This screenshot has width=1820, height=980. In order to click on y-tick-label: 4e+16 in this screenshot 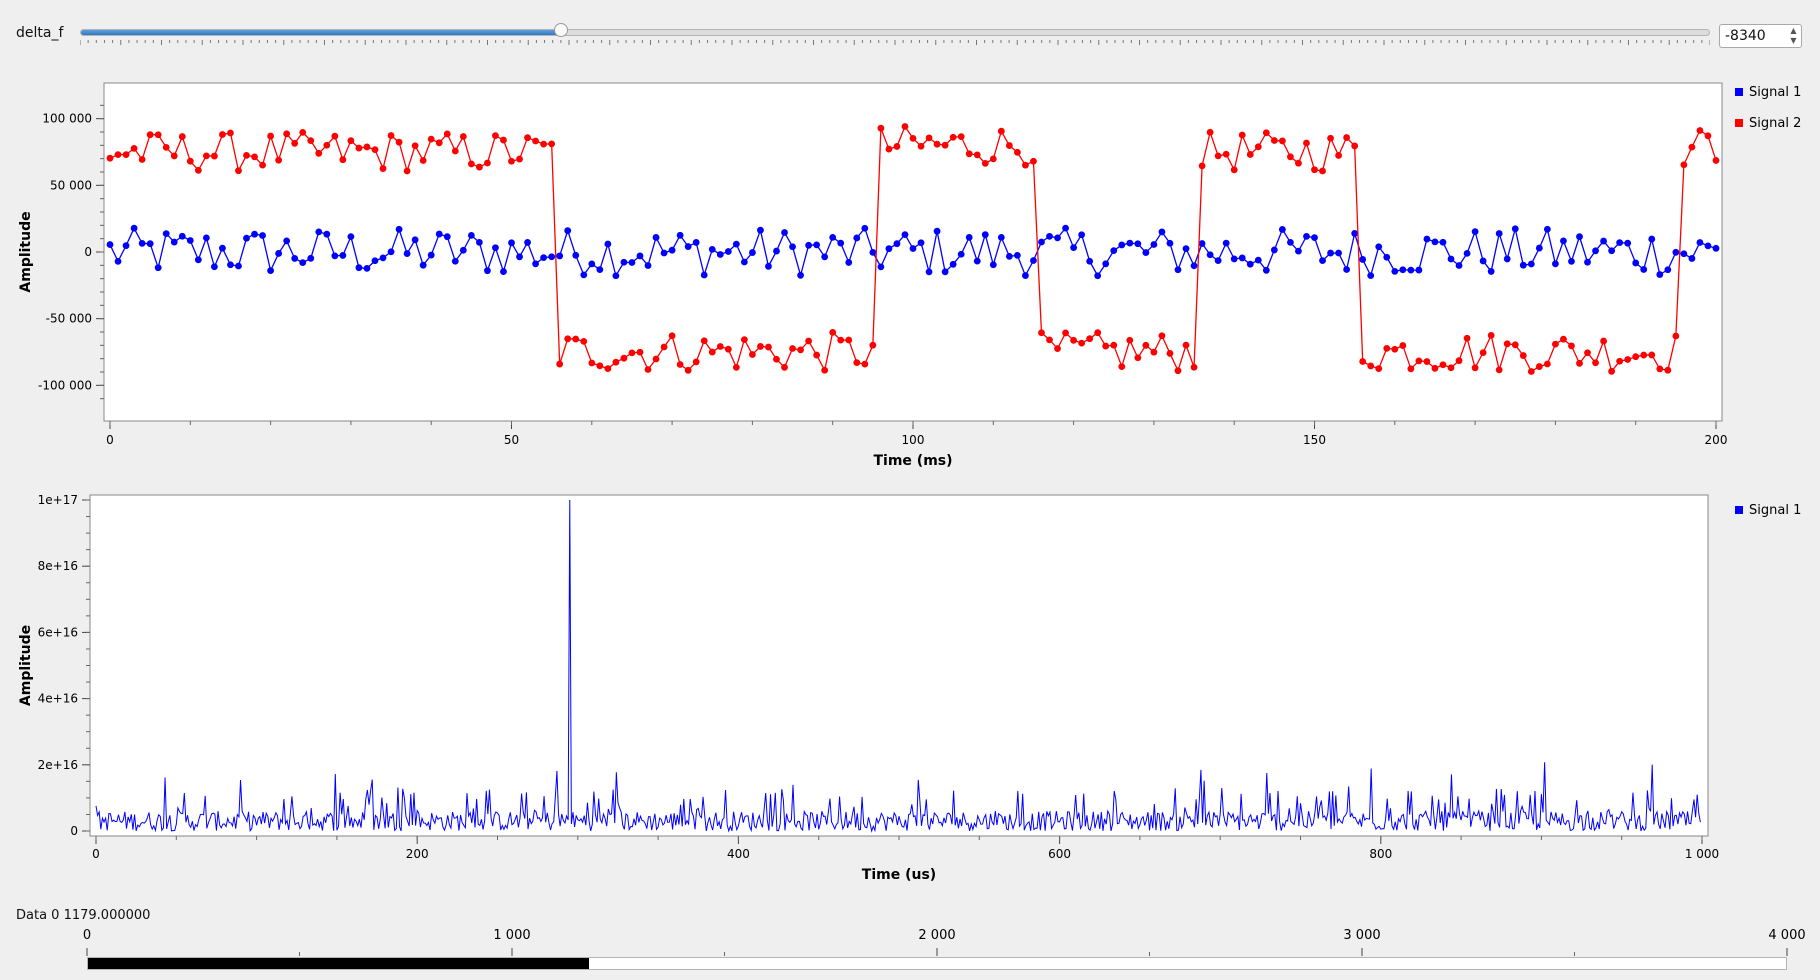, I will do `click(58, 699)`.